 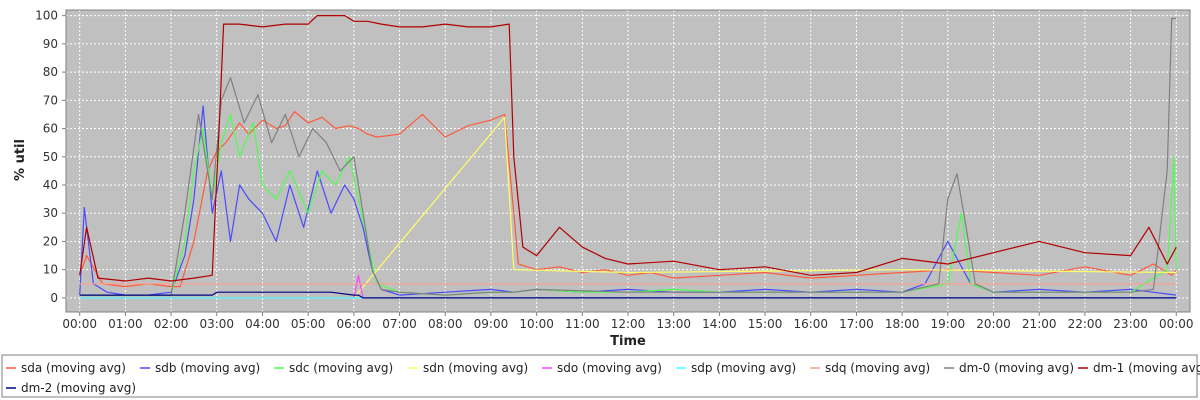 I want to click on x-tick-label: 09:00, so click(x=491, y=324).